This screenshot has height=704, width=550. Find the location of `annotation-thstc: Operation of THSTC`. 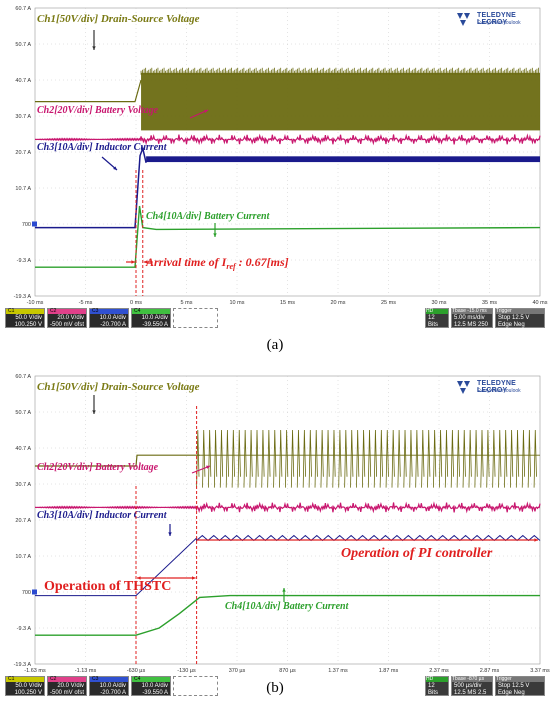

annotation-thstc: Operation of THSTC is located at coordinates (107, 586).